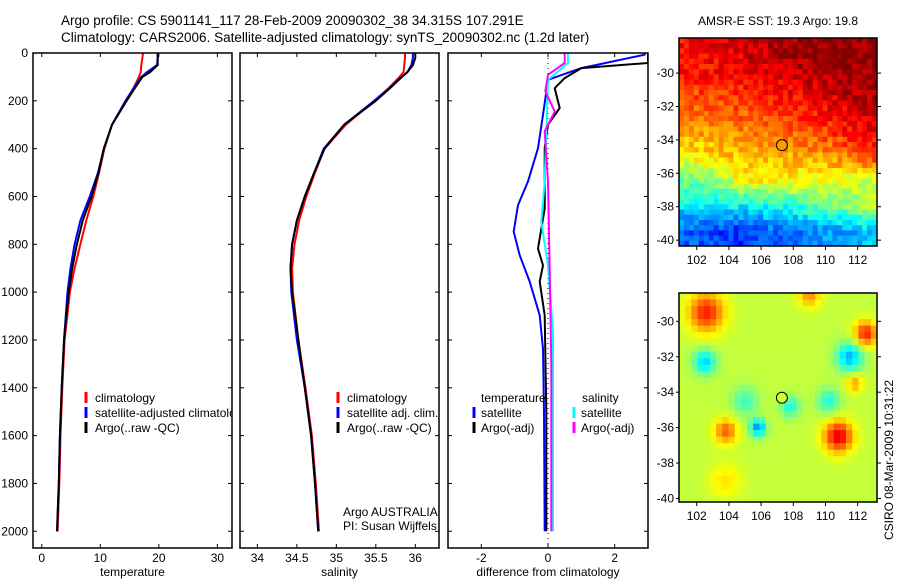  Describe the element at coordinates (666, 463) in the screenshot. I see `y-tick-label: -38` at that location.